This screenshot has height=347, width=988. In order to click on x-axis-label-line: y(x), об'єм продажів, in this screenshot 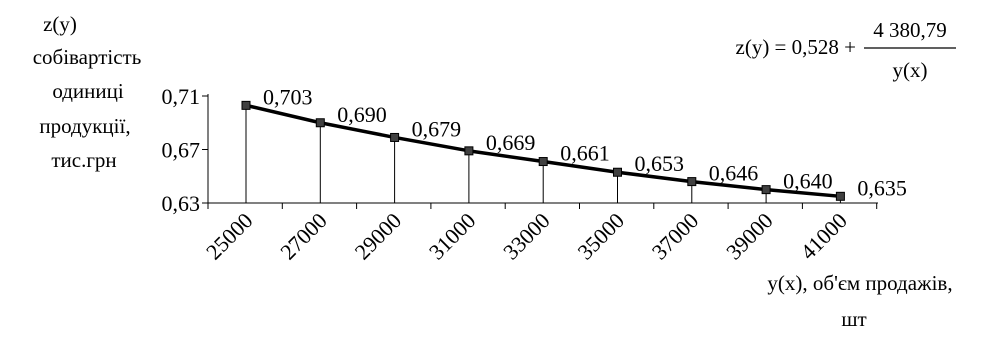, I will do `click(859, 283)`.